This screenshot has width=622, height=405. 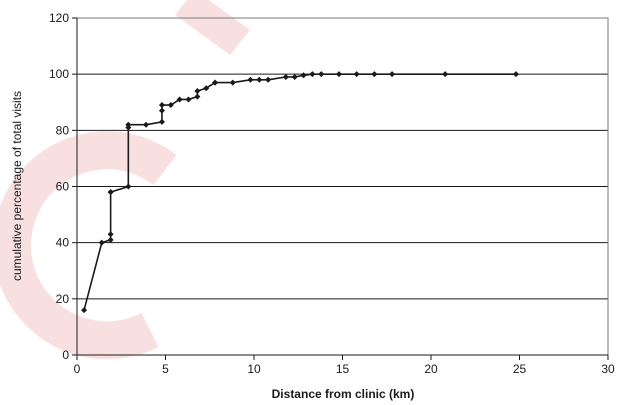 What do you see at coordinates (63, 299) in the screenshot?
I see `y-tick-label: 20` at bounding box center [63, 299].